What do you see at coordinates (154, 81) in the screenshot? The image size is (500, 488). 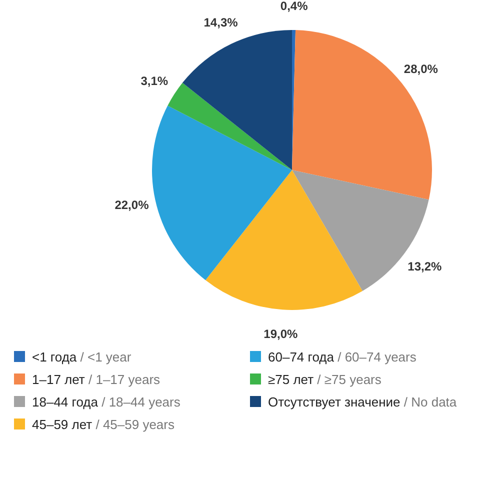 I see `data-label: 3,1%` at bounding box center [154, 81].